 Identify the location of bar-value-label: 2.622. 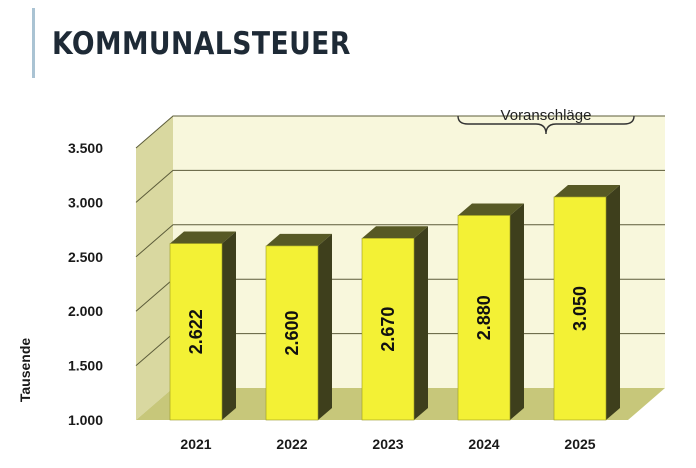
(196, 331).